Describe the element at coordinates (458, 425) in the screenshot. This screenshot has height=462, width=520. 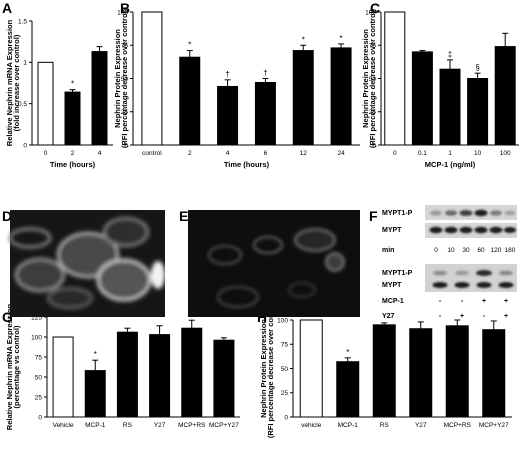
I see `chart-h-category-label: MCP+RS` at that location.